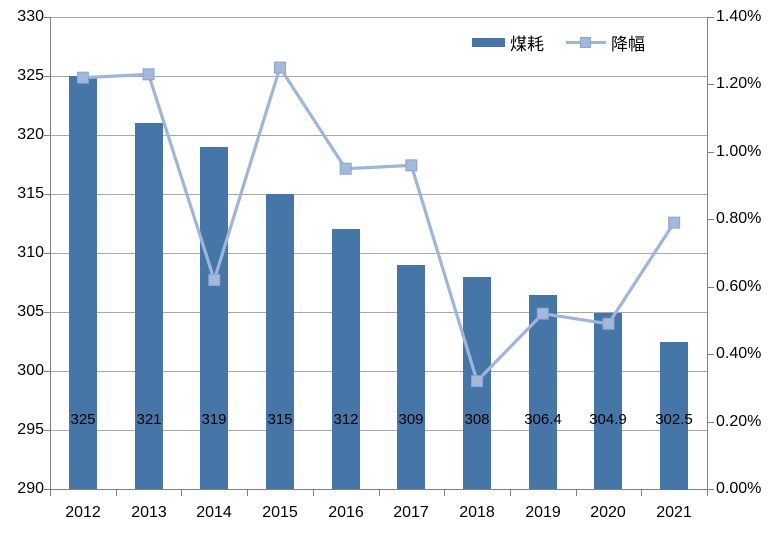 The image size is (772, 536). I want to click on legend-item-coal: 煤耗, so click(508, 42).